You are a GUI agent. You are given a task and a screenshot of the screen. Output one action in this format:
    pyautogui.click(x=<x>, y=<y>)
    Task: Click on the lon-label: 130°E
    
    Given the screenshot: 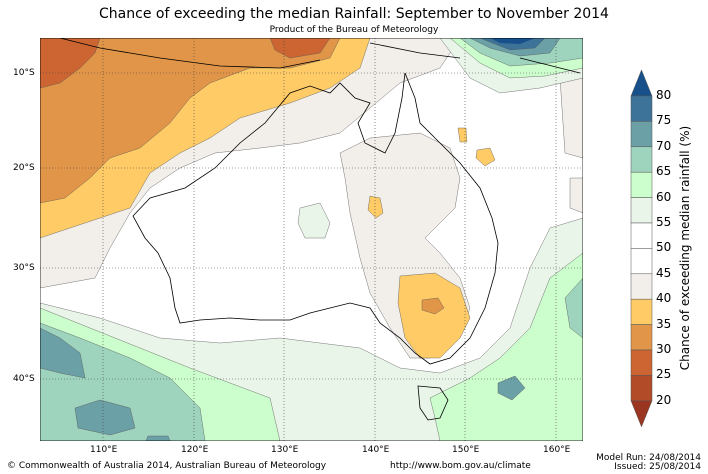 What is the action you would take?
    pyautogui.click(x=285, y=450)
    